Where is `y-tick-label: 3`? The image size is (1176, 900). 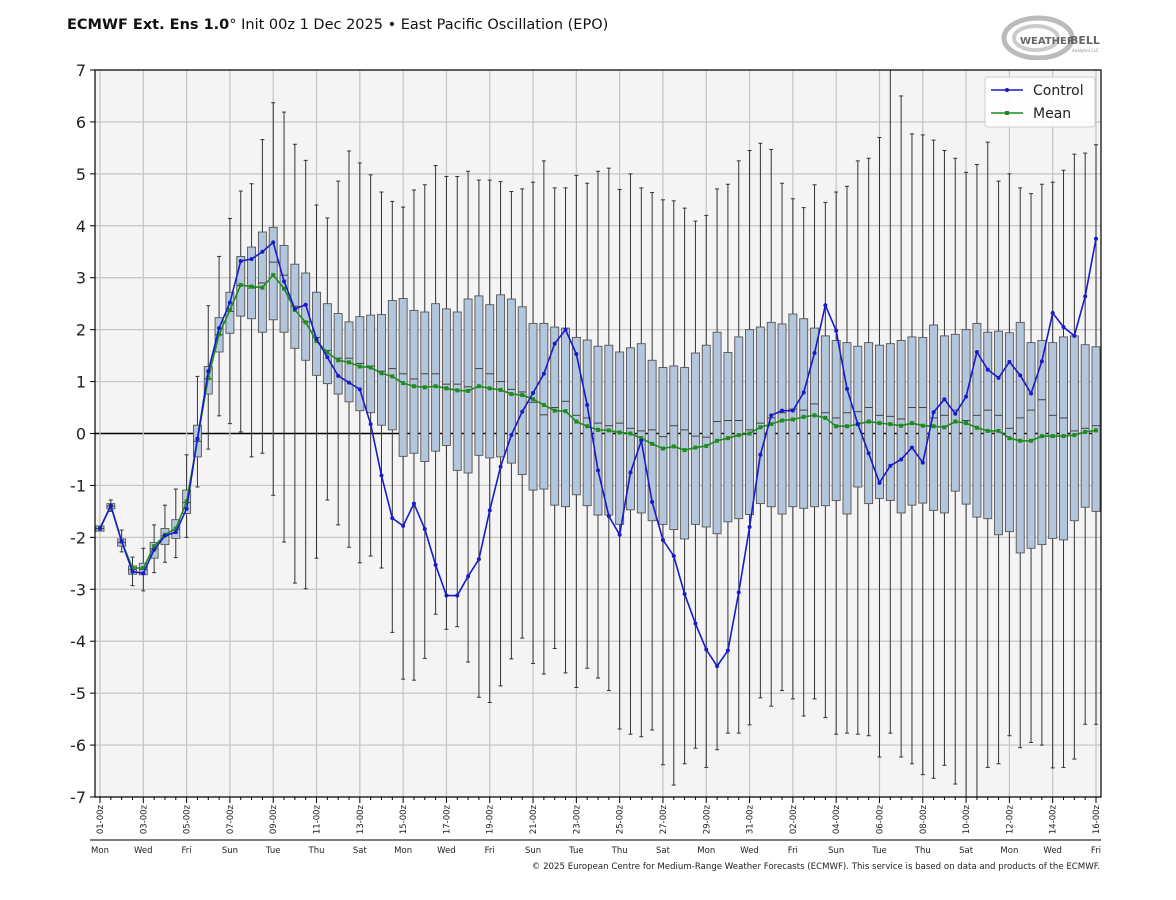
y-tick-label: 3 is located at coordinates (81, 278).